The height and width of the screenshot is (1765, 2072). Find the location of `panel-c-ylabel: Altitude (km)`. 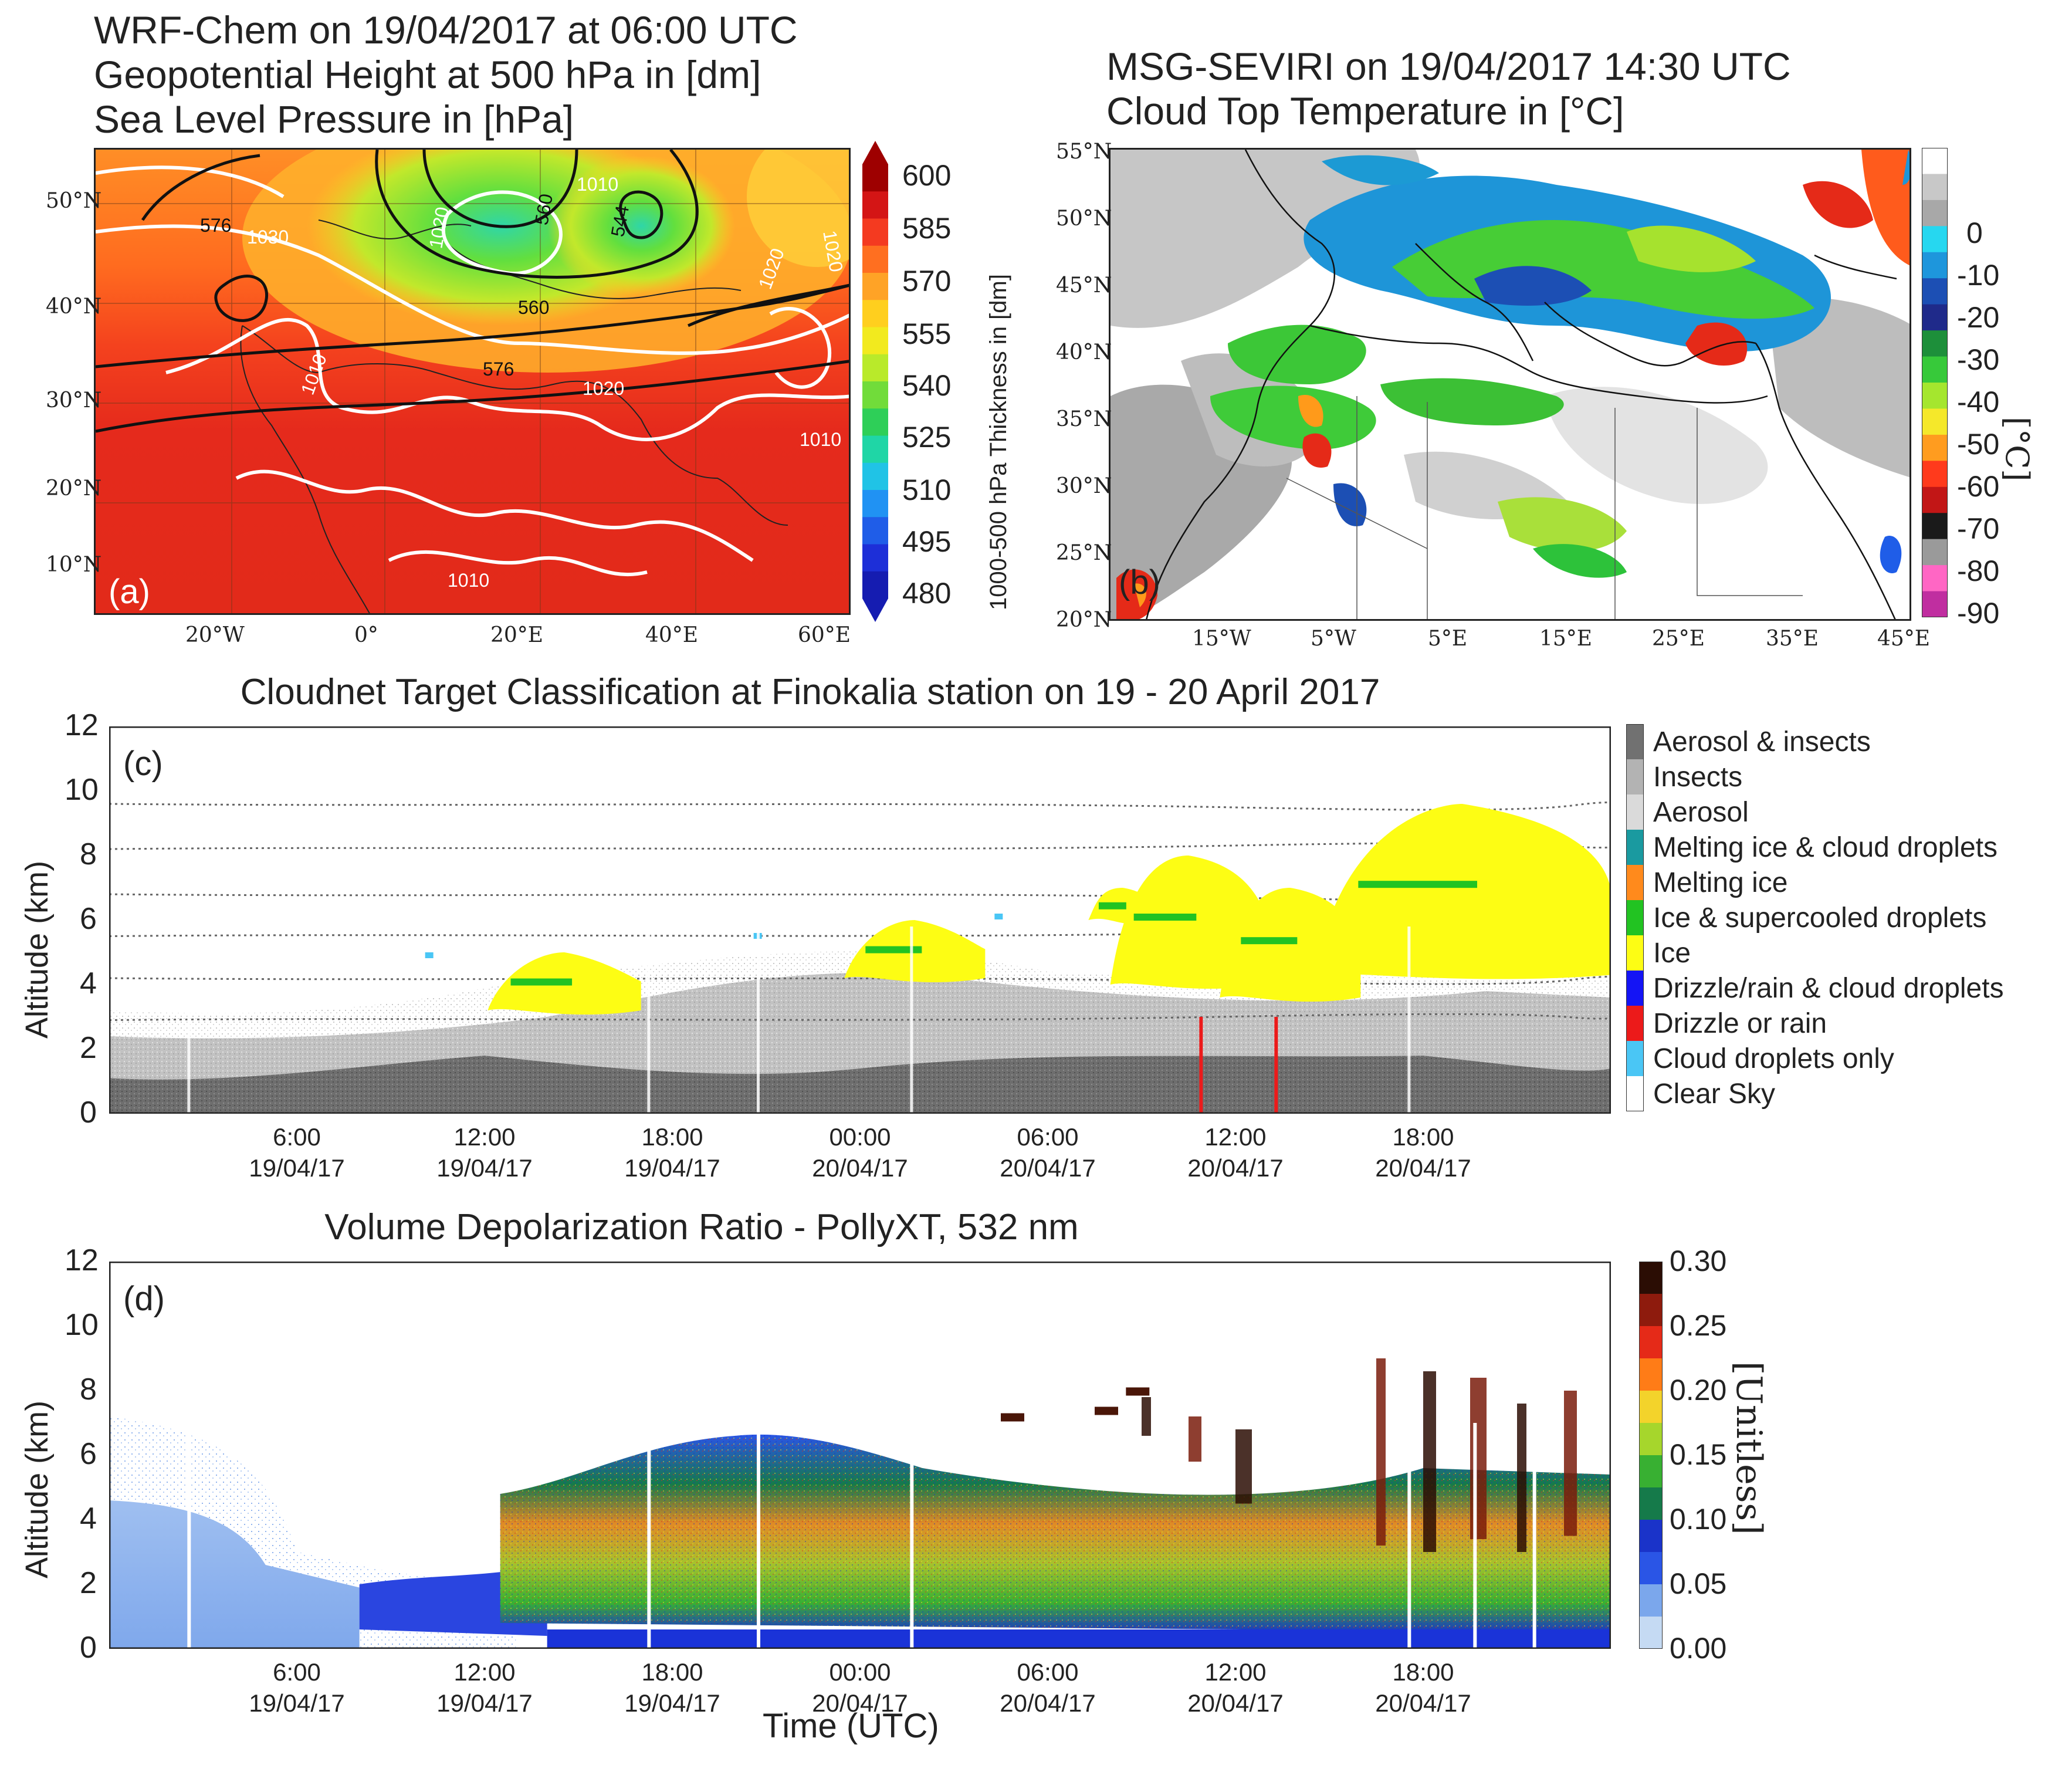

panel-c-ylabel: Altitude (km) is located at coordinates (37, 949).